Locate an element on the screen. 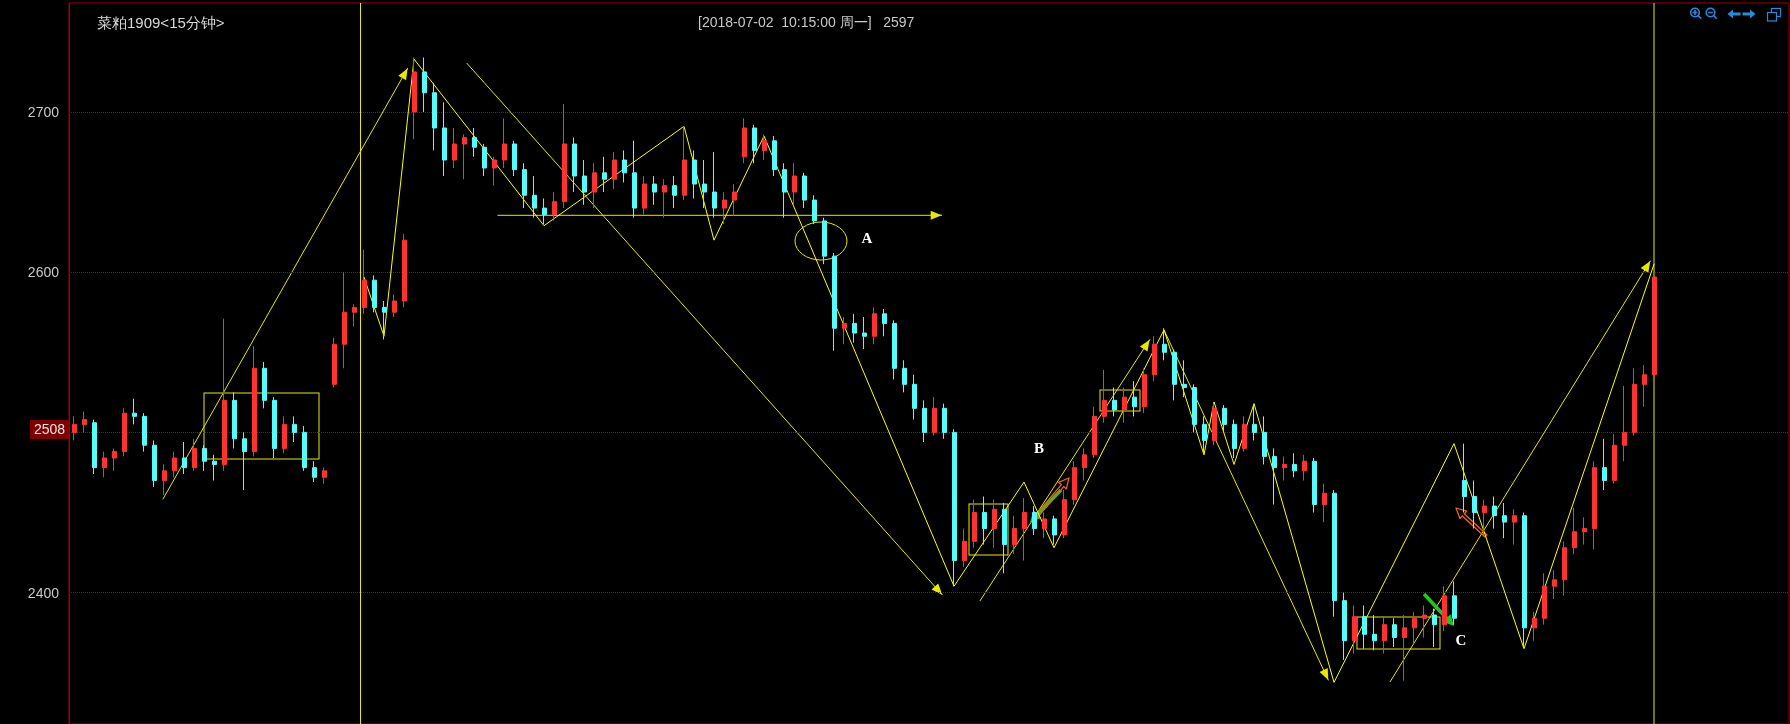  annotation: C is located at coordinates (1461, 640).